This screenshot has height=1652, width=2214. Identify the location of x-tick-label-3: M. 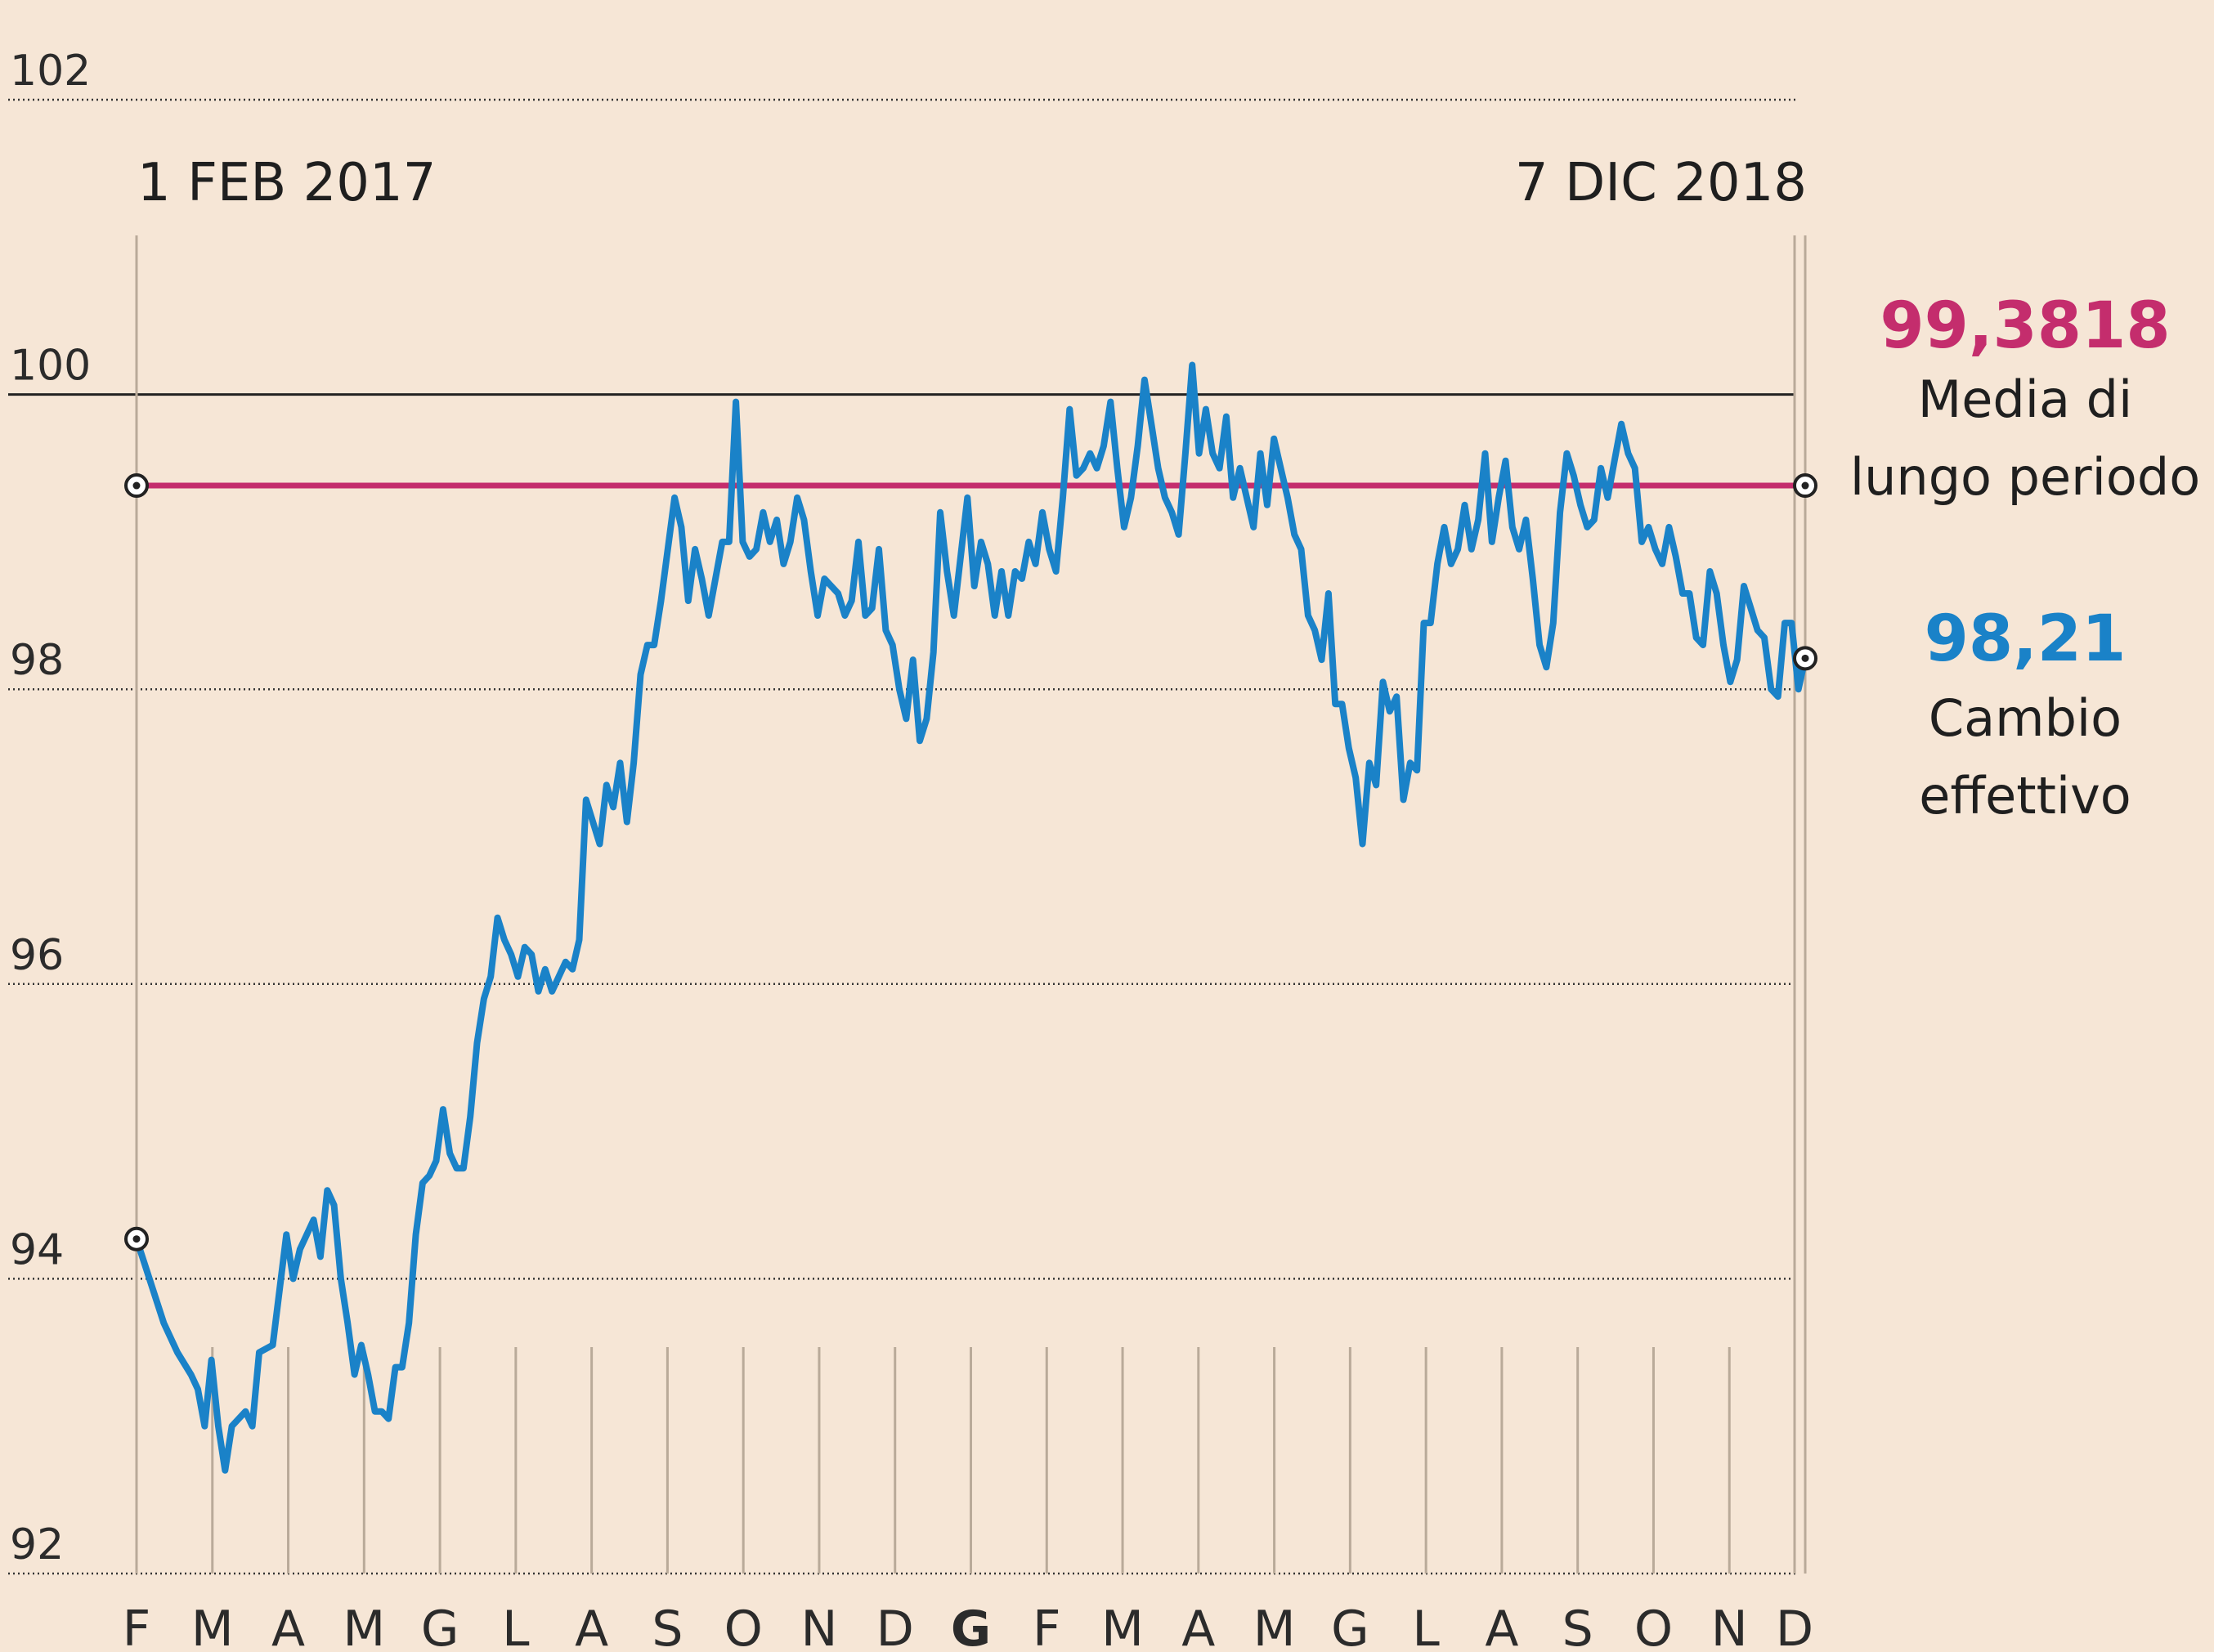
(364, 1626).